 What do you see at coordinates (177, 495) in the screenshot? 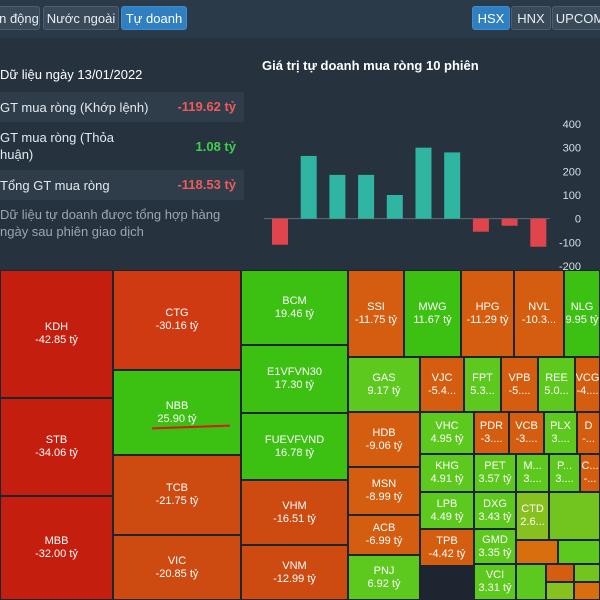
I see `treemap-cell-tcb: TCB -21.75 tỷ` at bounding box center [177, 495].